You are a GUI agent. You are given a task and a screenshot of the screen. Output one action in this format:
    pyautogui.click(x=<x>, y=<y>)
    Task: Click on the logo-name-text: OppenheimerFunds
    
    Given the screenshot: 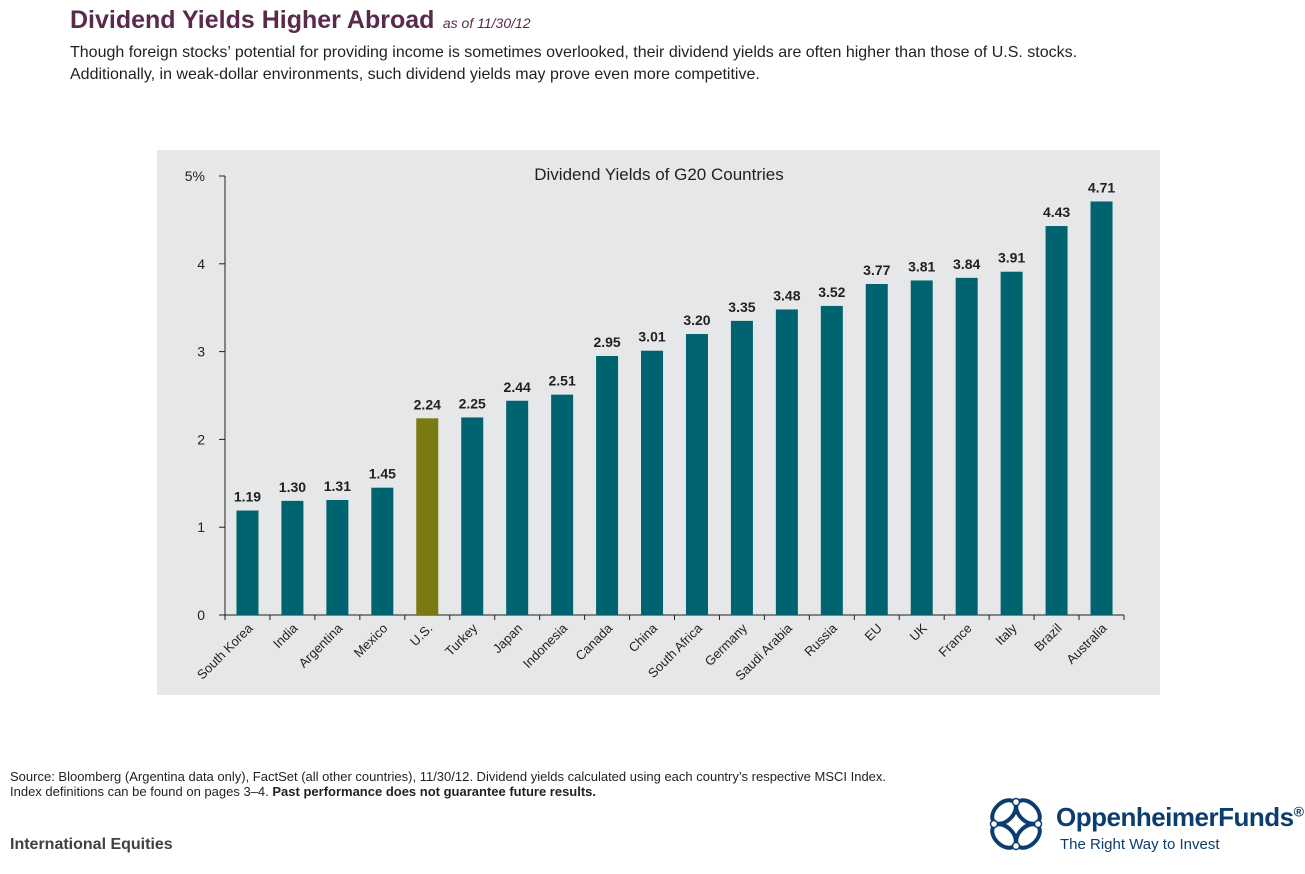 What is the action you would take?
    pyautogui.click(x=1175, y=817)
    